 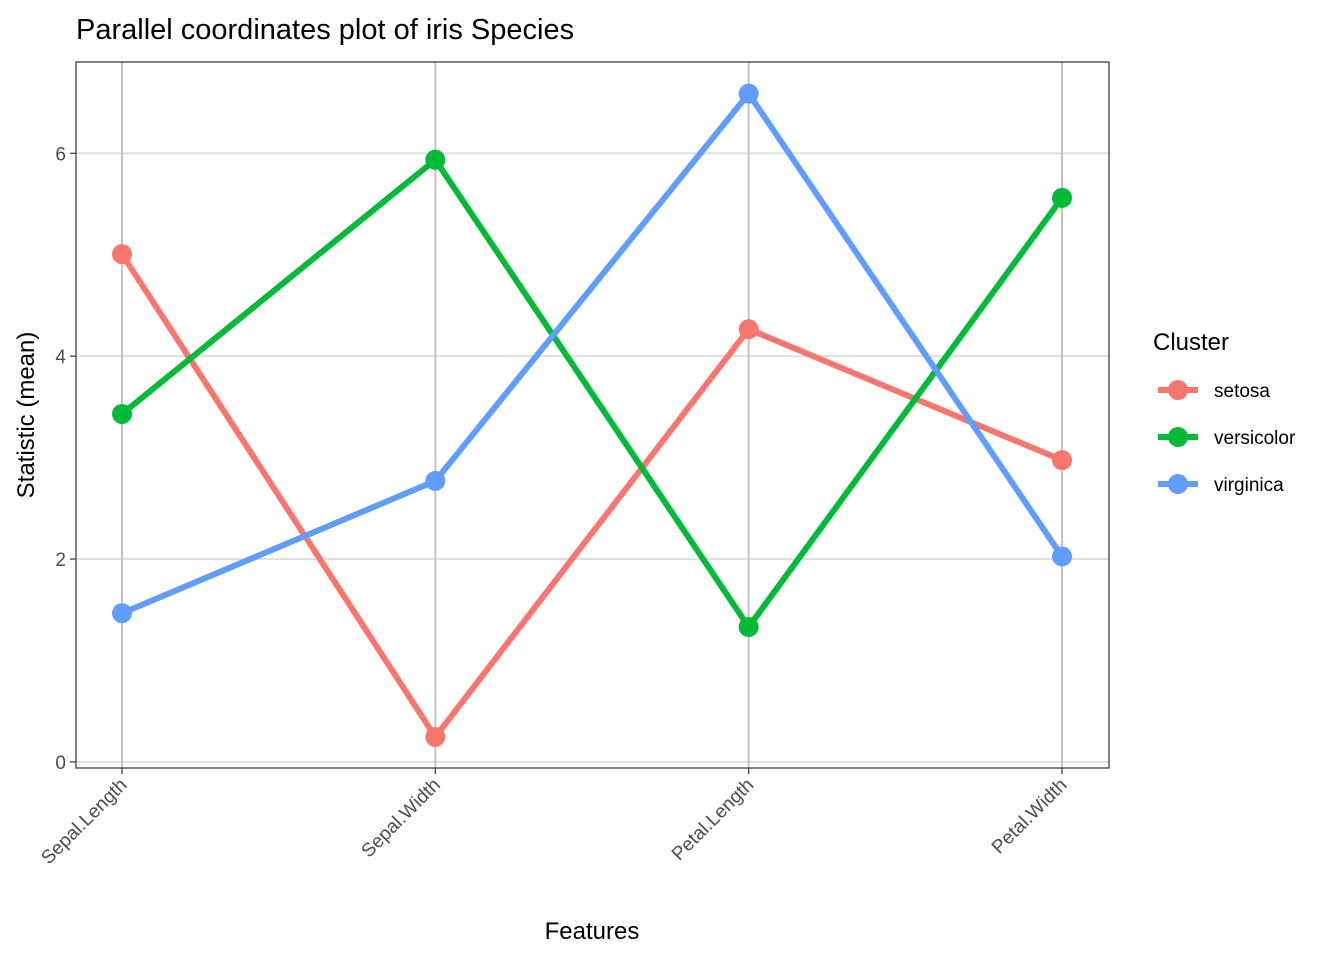 What do you see at coordinates (84, 822) in the screenshot?
I see `x-tick-label: Sepal.Length` at bounding box center [84, 822].